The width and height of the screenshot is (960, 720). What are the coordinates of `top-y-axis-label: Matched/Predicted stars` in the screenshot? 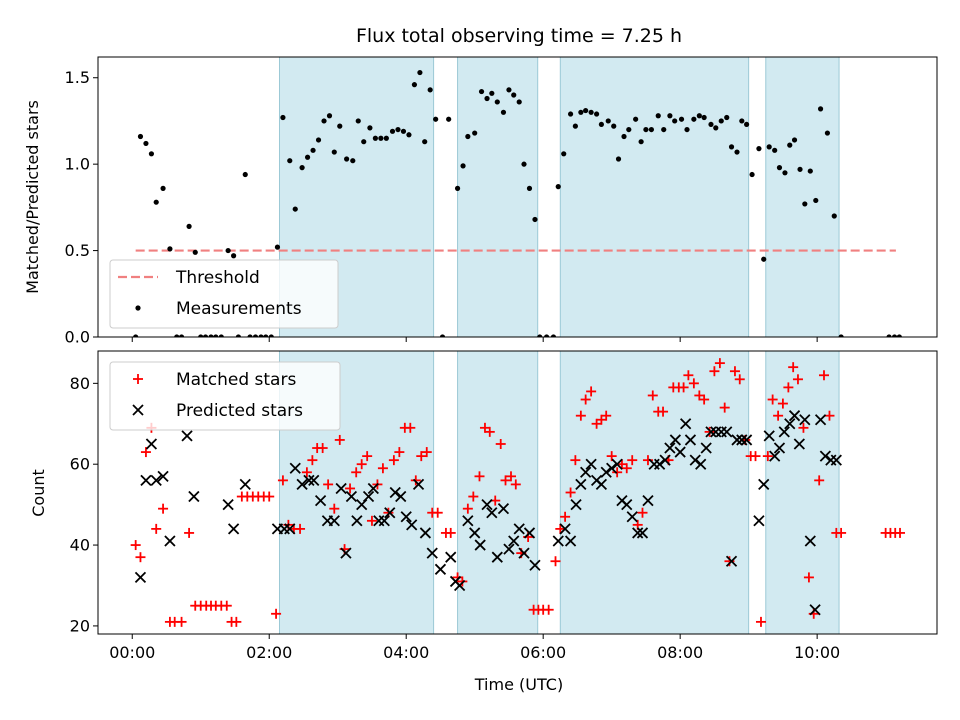 It's located at (32, 197).